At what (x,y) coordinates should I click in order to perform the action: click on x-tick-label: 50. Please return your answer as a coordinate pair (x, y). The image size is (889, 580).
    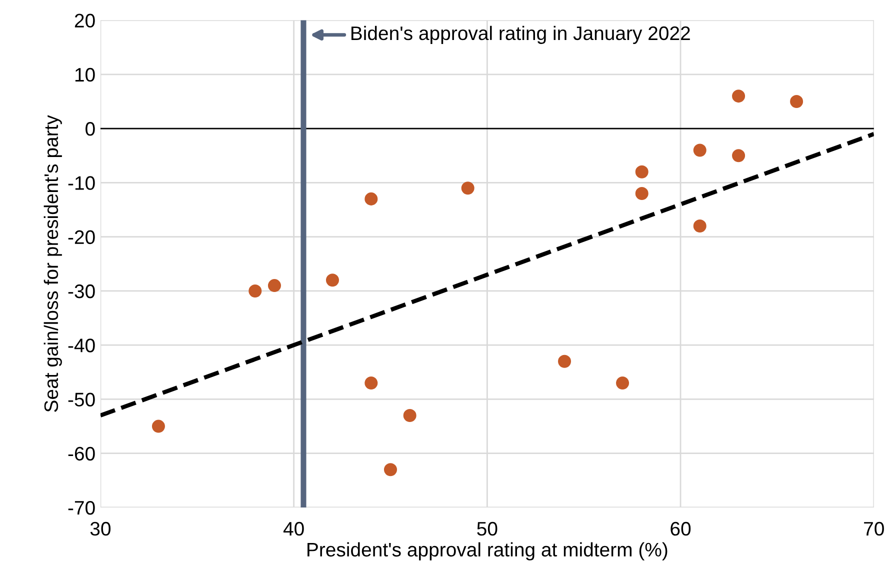
    Looking at the image, I should click on (487, 529).